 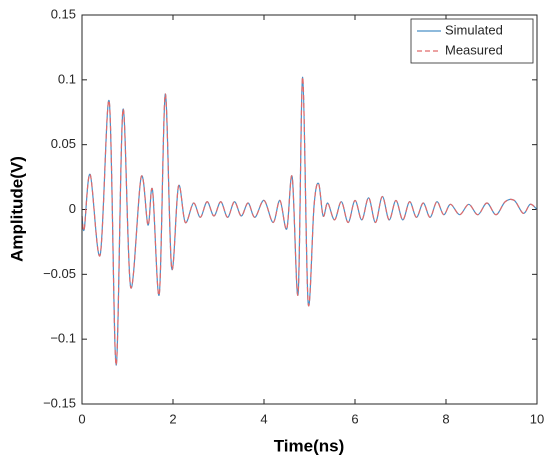 What do you see at coordinates (16, 209) in the screenshot?
I see `y-axis-label: Amplitude(V)` at bounding box center [16, 209].